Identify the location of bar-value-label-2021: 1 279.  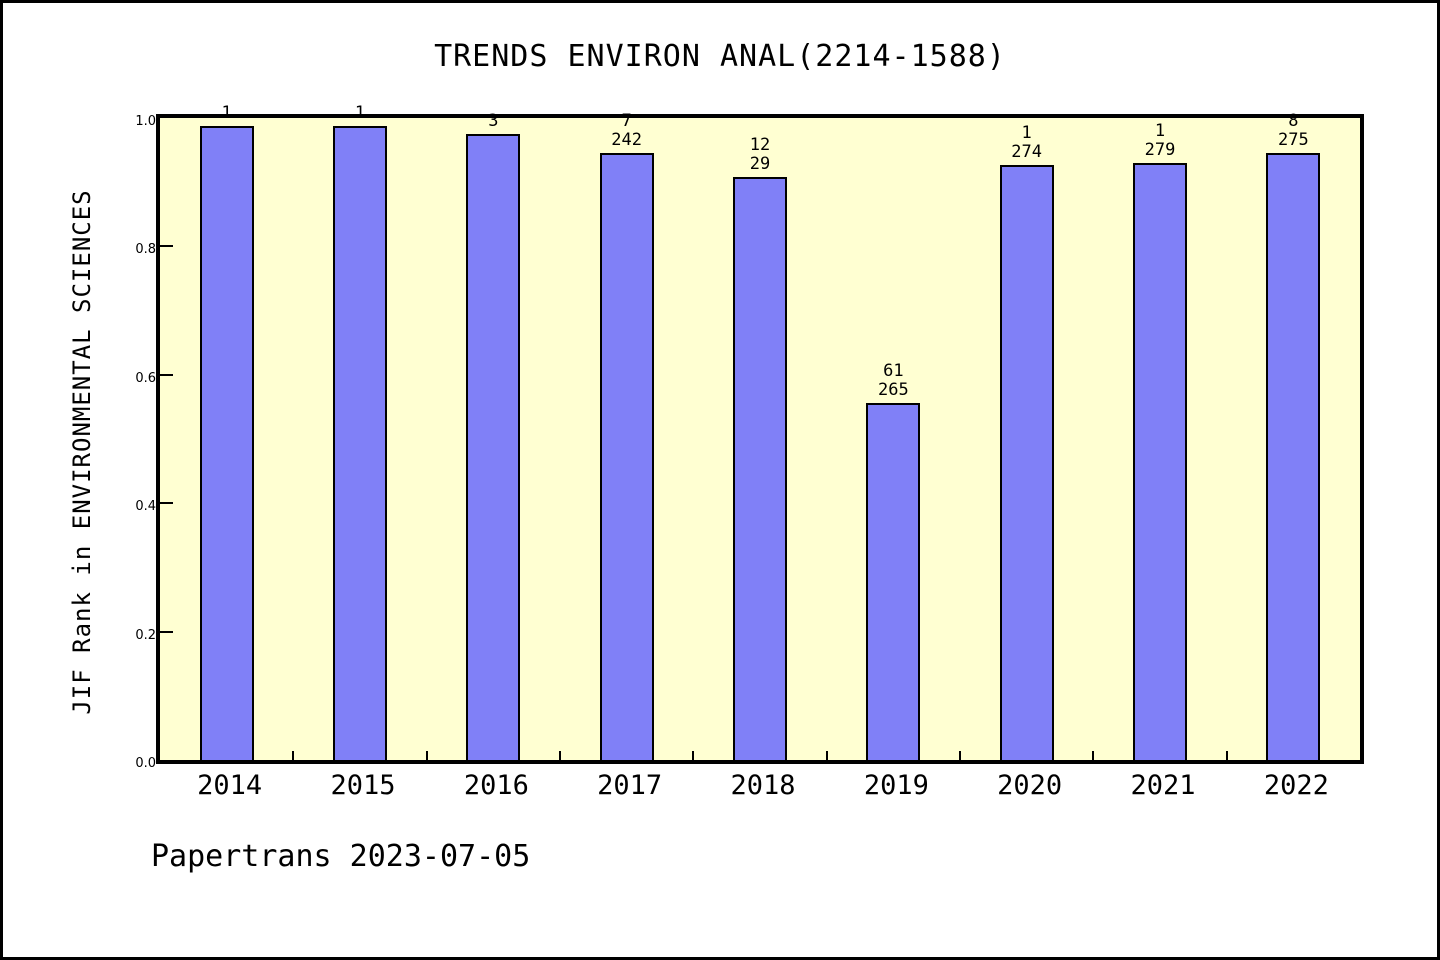
(1160, 140).